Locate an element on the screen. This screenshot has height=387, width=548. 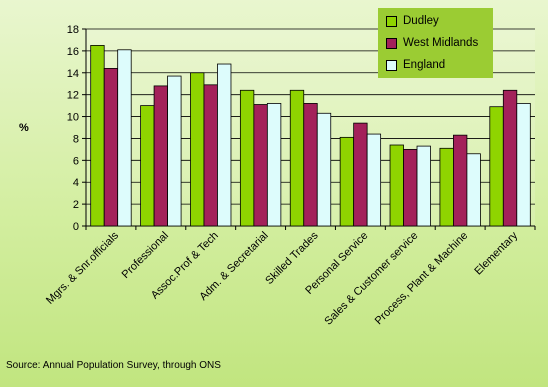
x-tick-label: Process, Plant & Machine is located at coordinates (422, 279).